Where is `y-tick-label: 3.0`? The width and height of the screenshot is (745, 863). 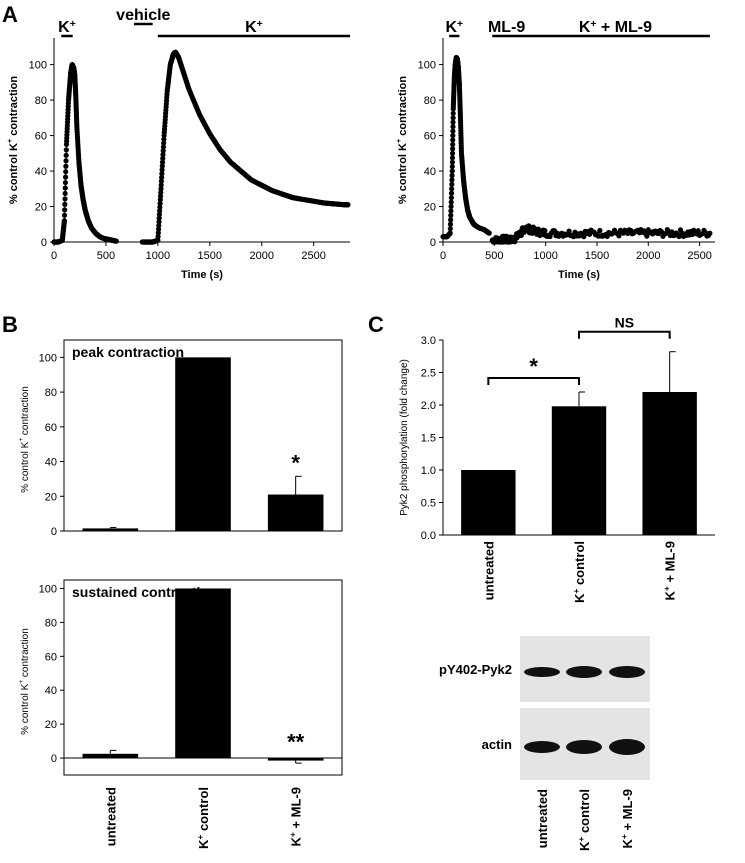
y-tick-label: 3.0 is located at coordinates (428, 341).